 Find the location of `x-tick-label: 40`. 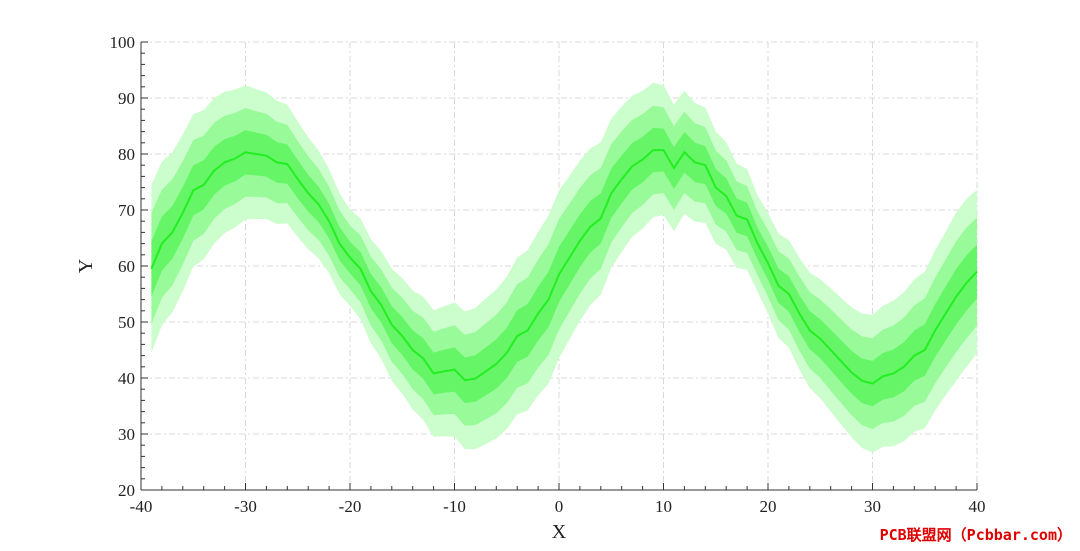

x-tick-label: 40 is located at coordinates (977, 506).